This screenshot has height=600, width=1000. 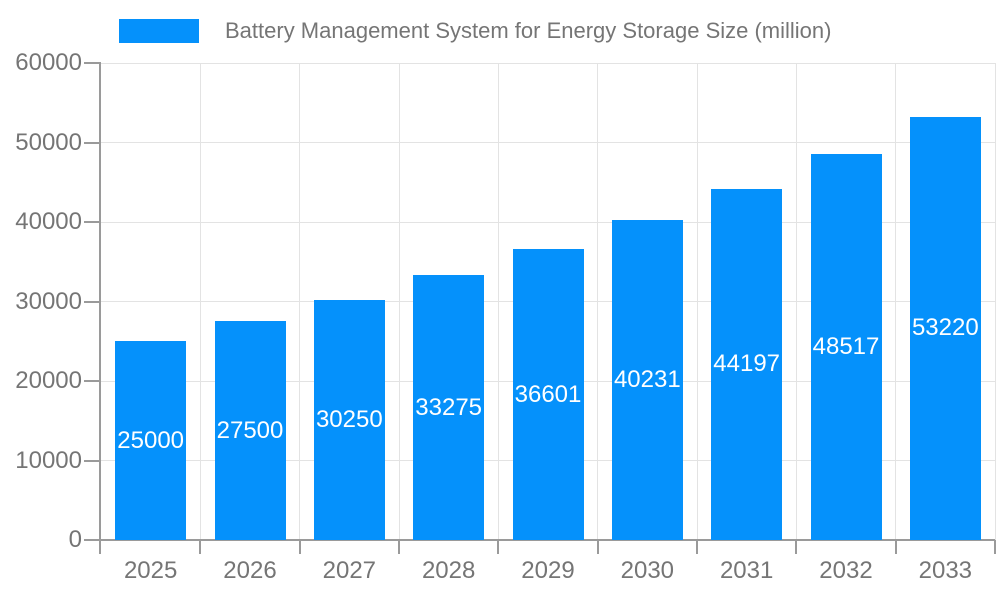 I want to click on bar-value-label: 33275, so click(x=449, y=407).